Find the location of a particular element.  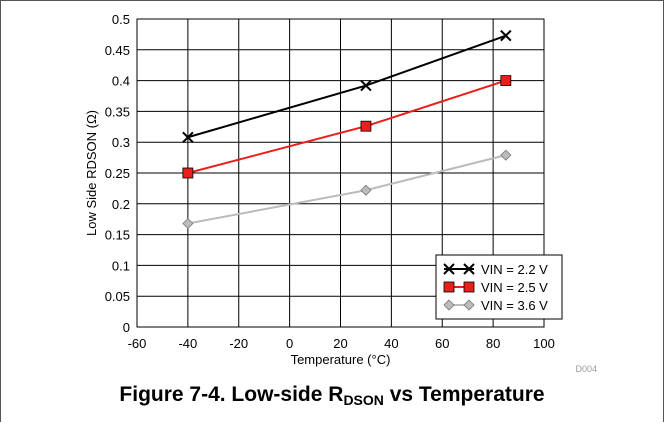

legend-label: VIN = 3.6 V is located at coordinates (514, 305).